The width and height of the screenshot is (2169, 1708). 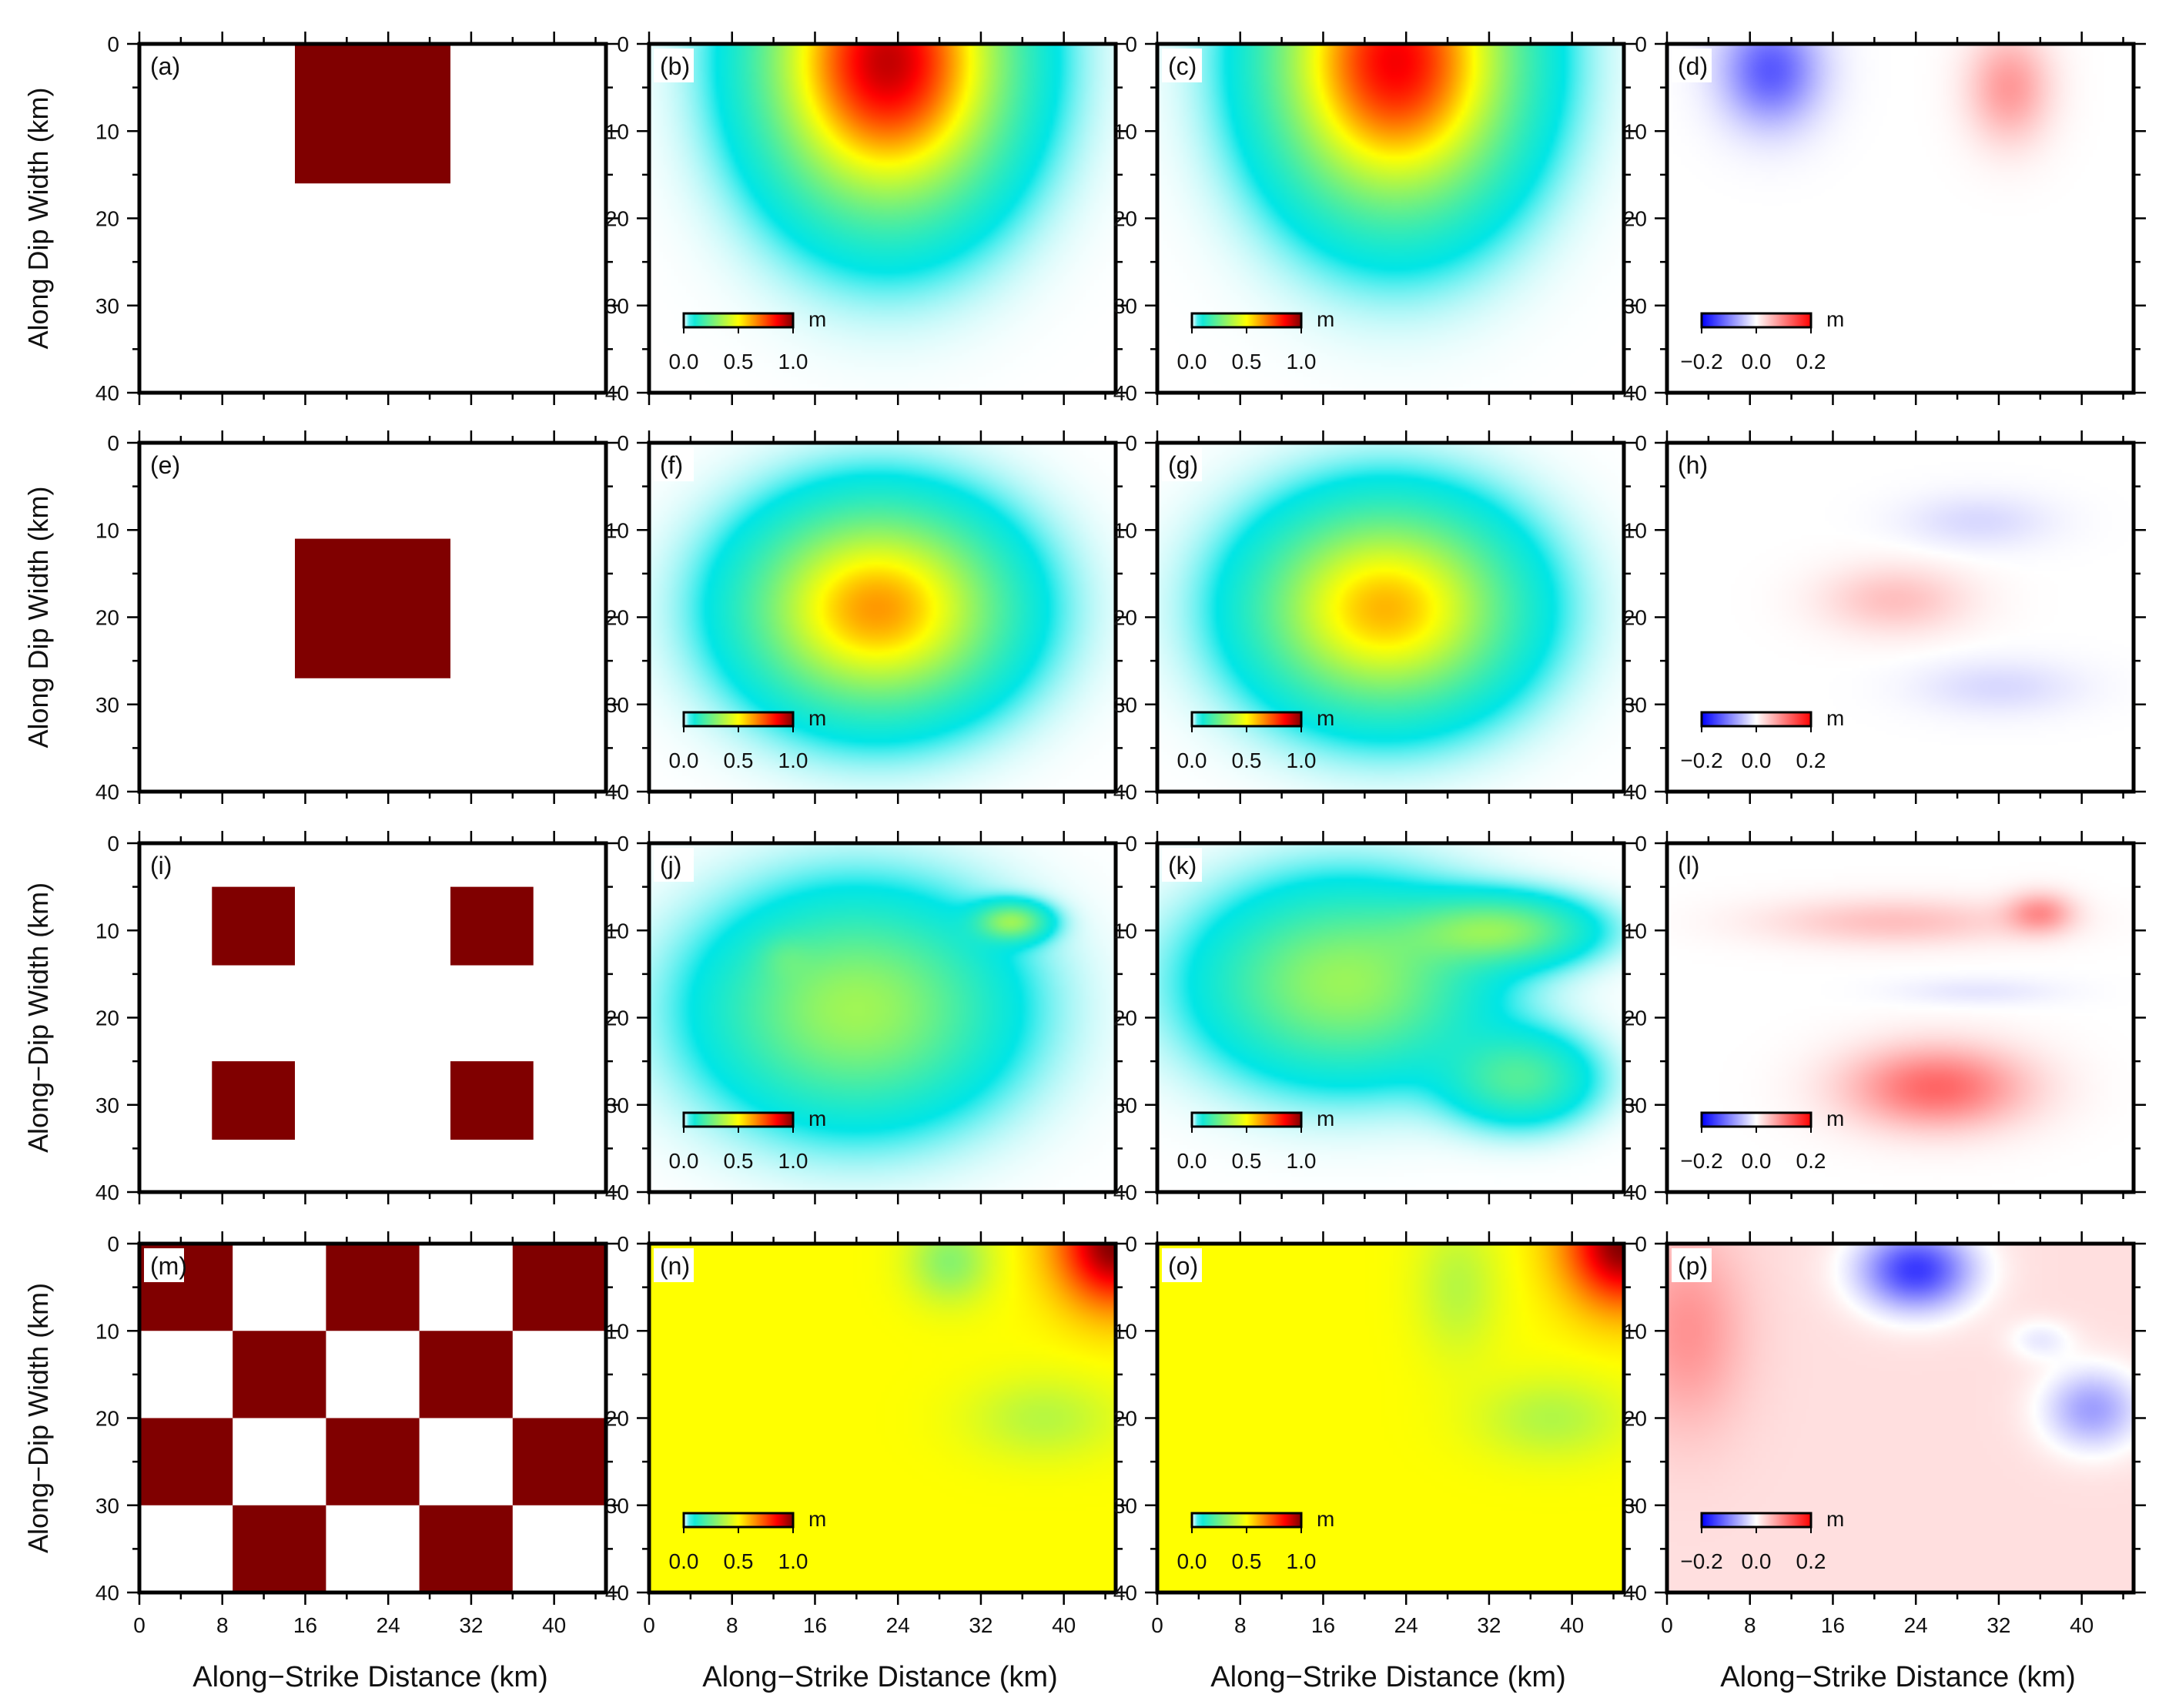 I want to click on x-tick-label: 8, so click(x=1240, y=1625).